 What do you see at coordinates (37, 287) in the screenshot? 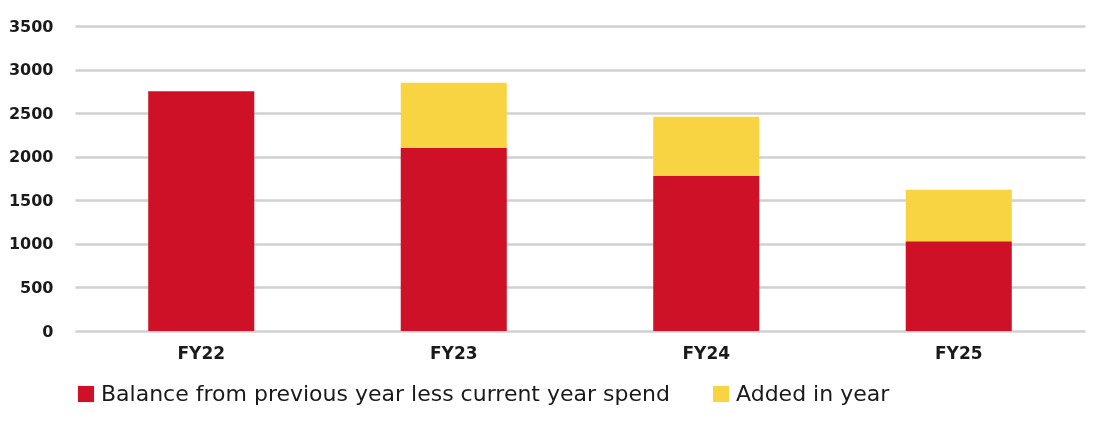
I see `y-tick-label: 500` at bounding box center [37, 287].